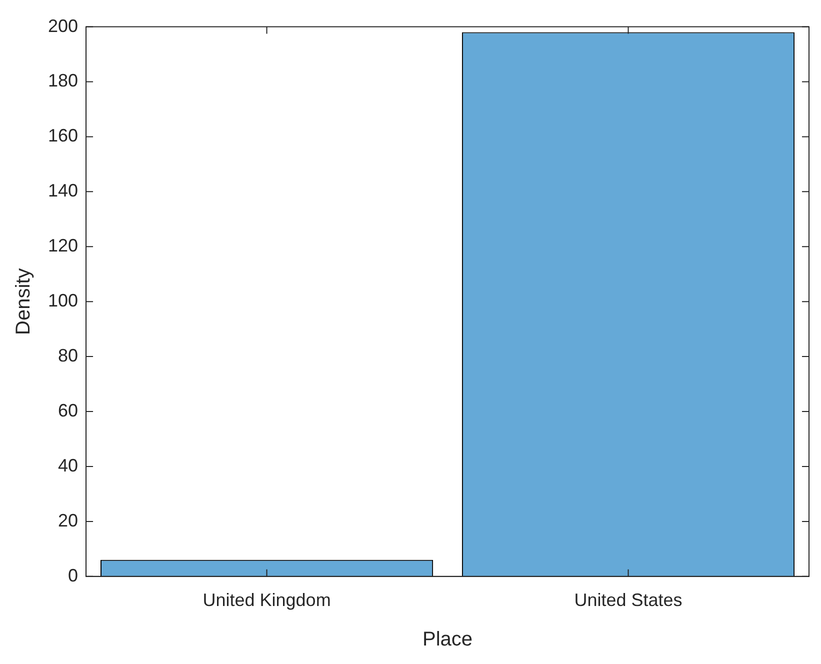 The height and width of the screenshot is (664, 821). What do you see at coordinates (63, 300) in the screenshot?
I see `y-tick-label: 100` at bounding box center [63, 300].